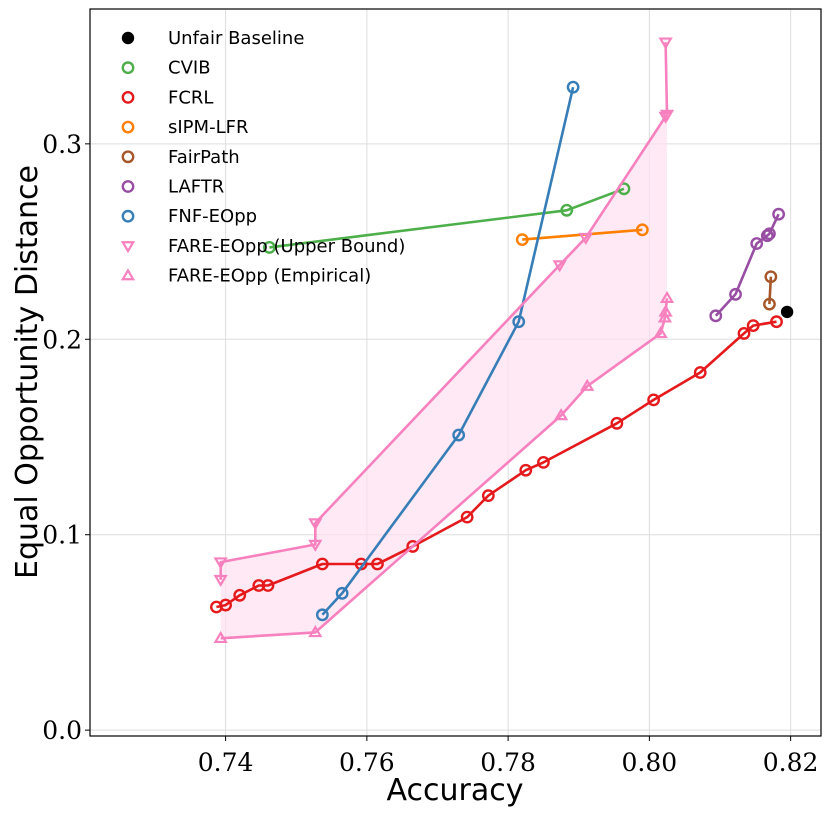 The image size is (831, 816). What do you see at coordinates (196, 187) in the screenshot?
I see `legend-label: LAFTR` at bounding box center [196, 187].